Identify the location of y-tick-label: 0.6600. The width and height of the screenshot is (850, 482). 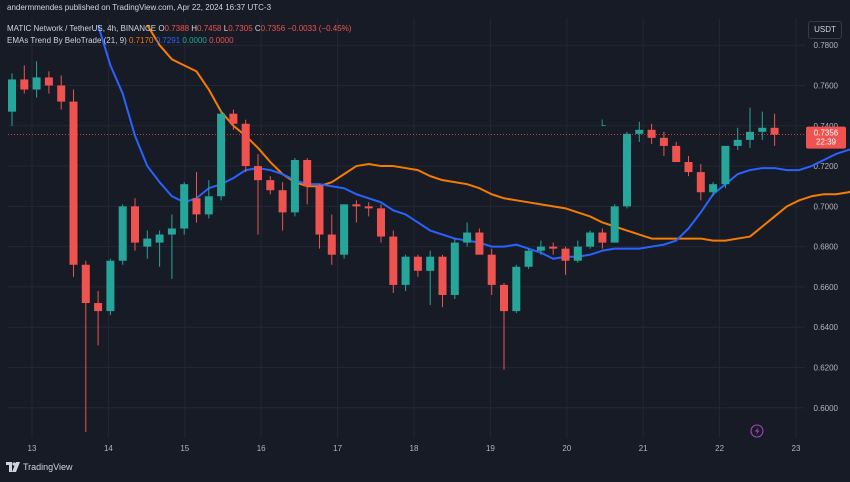
(826, 287).